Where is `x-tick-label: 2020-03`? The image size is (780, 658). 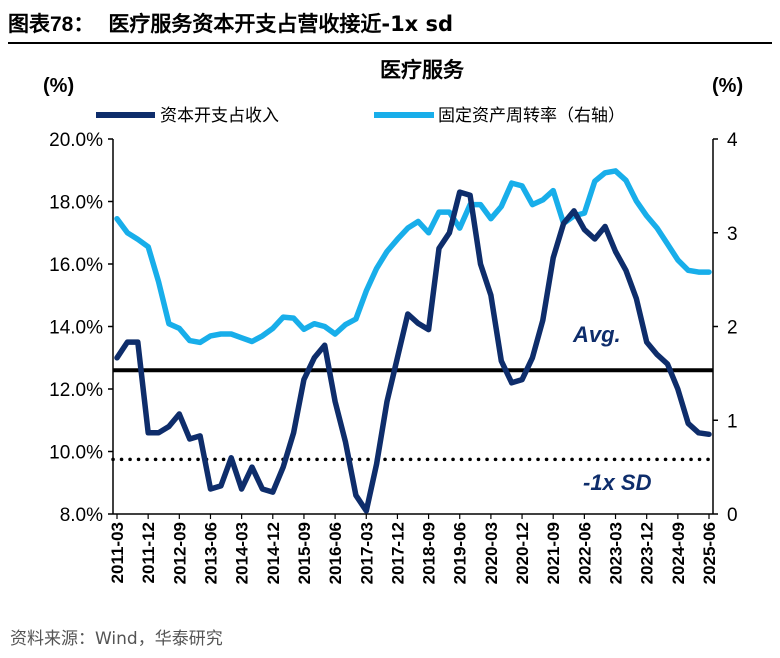 x-tick-label: 2020-03 is located at coordinates (491, 553).